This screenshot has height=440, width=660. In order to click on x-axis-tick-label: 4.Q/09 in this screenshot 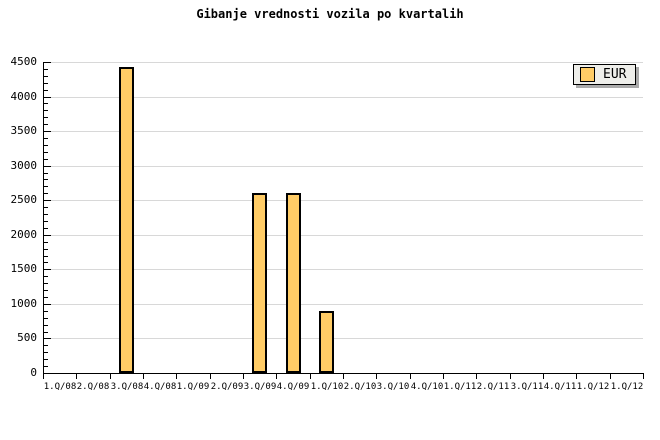, I will do `click(293, 387)`.